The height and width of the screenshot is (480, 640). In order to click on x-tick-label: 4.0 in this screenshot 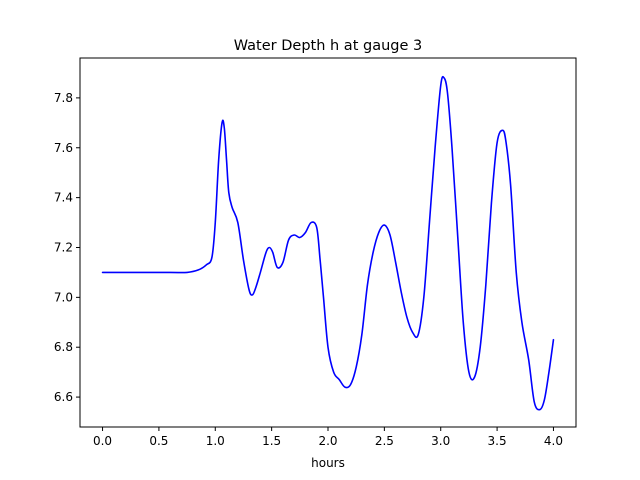, I will do `click(553, 441)`.